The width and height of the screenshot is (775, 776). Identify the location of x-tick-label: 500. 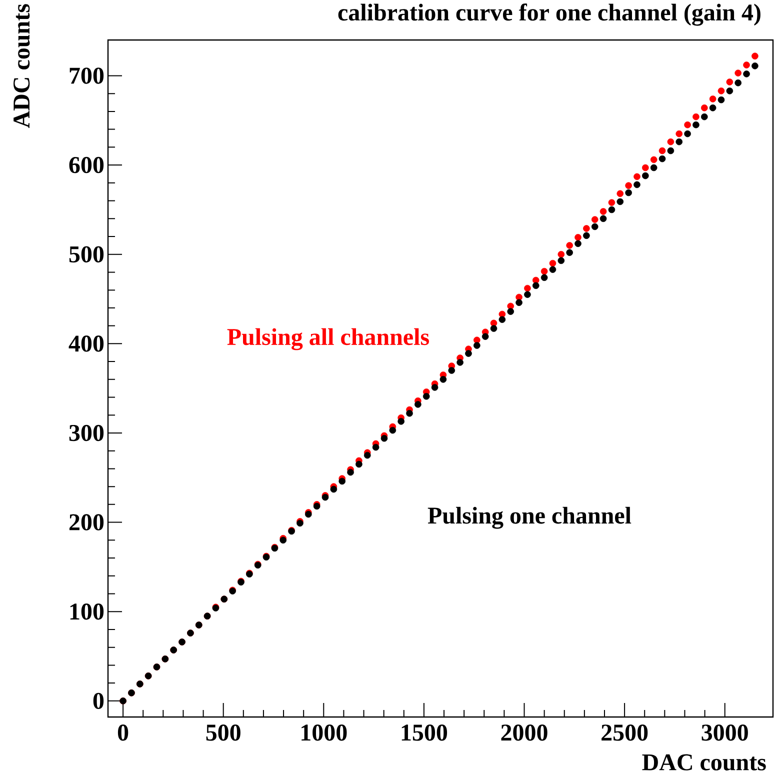
(223, 732).